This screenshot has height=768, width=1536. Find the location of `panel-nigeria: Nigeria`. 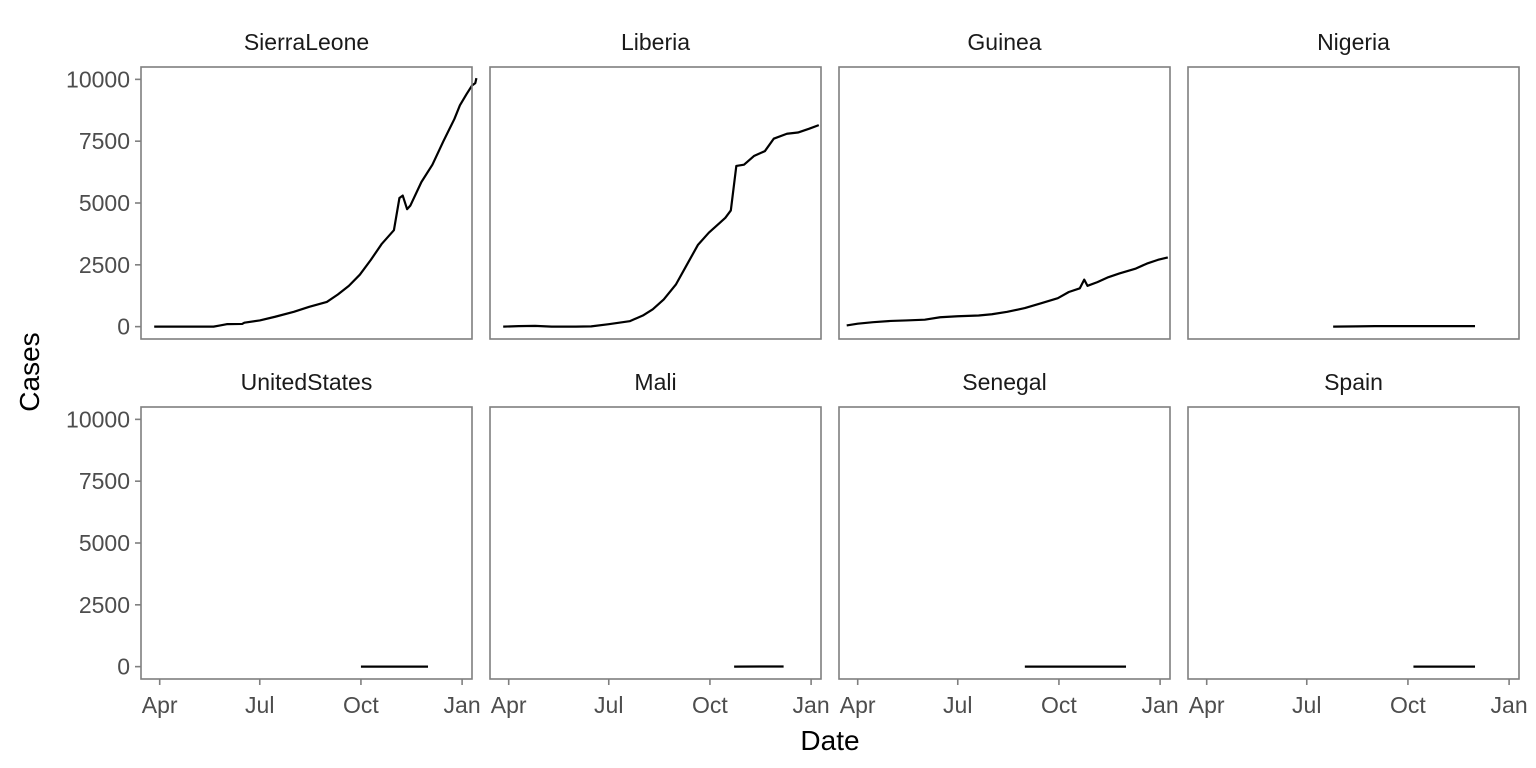

panel-nigeria: Nigeria is located at coordinates (1353, 184).